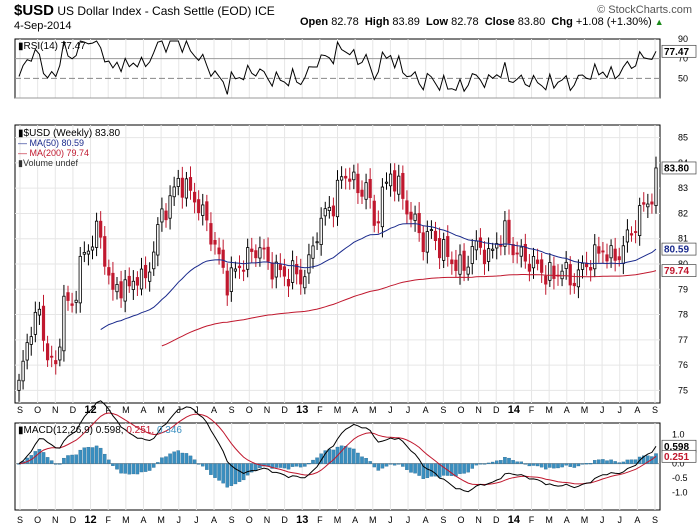  Describe the element at coordinates (111, 430) in the screenshot. I see `macd-legend-part: 0.598,` at that location.